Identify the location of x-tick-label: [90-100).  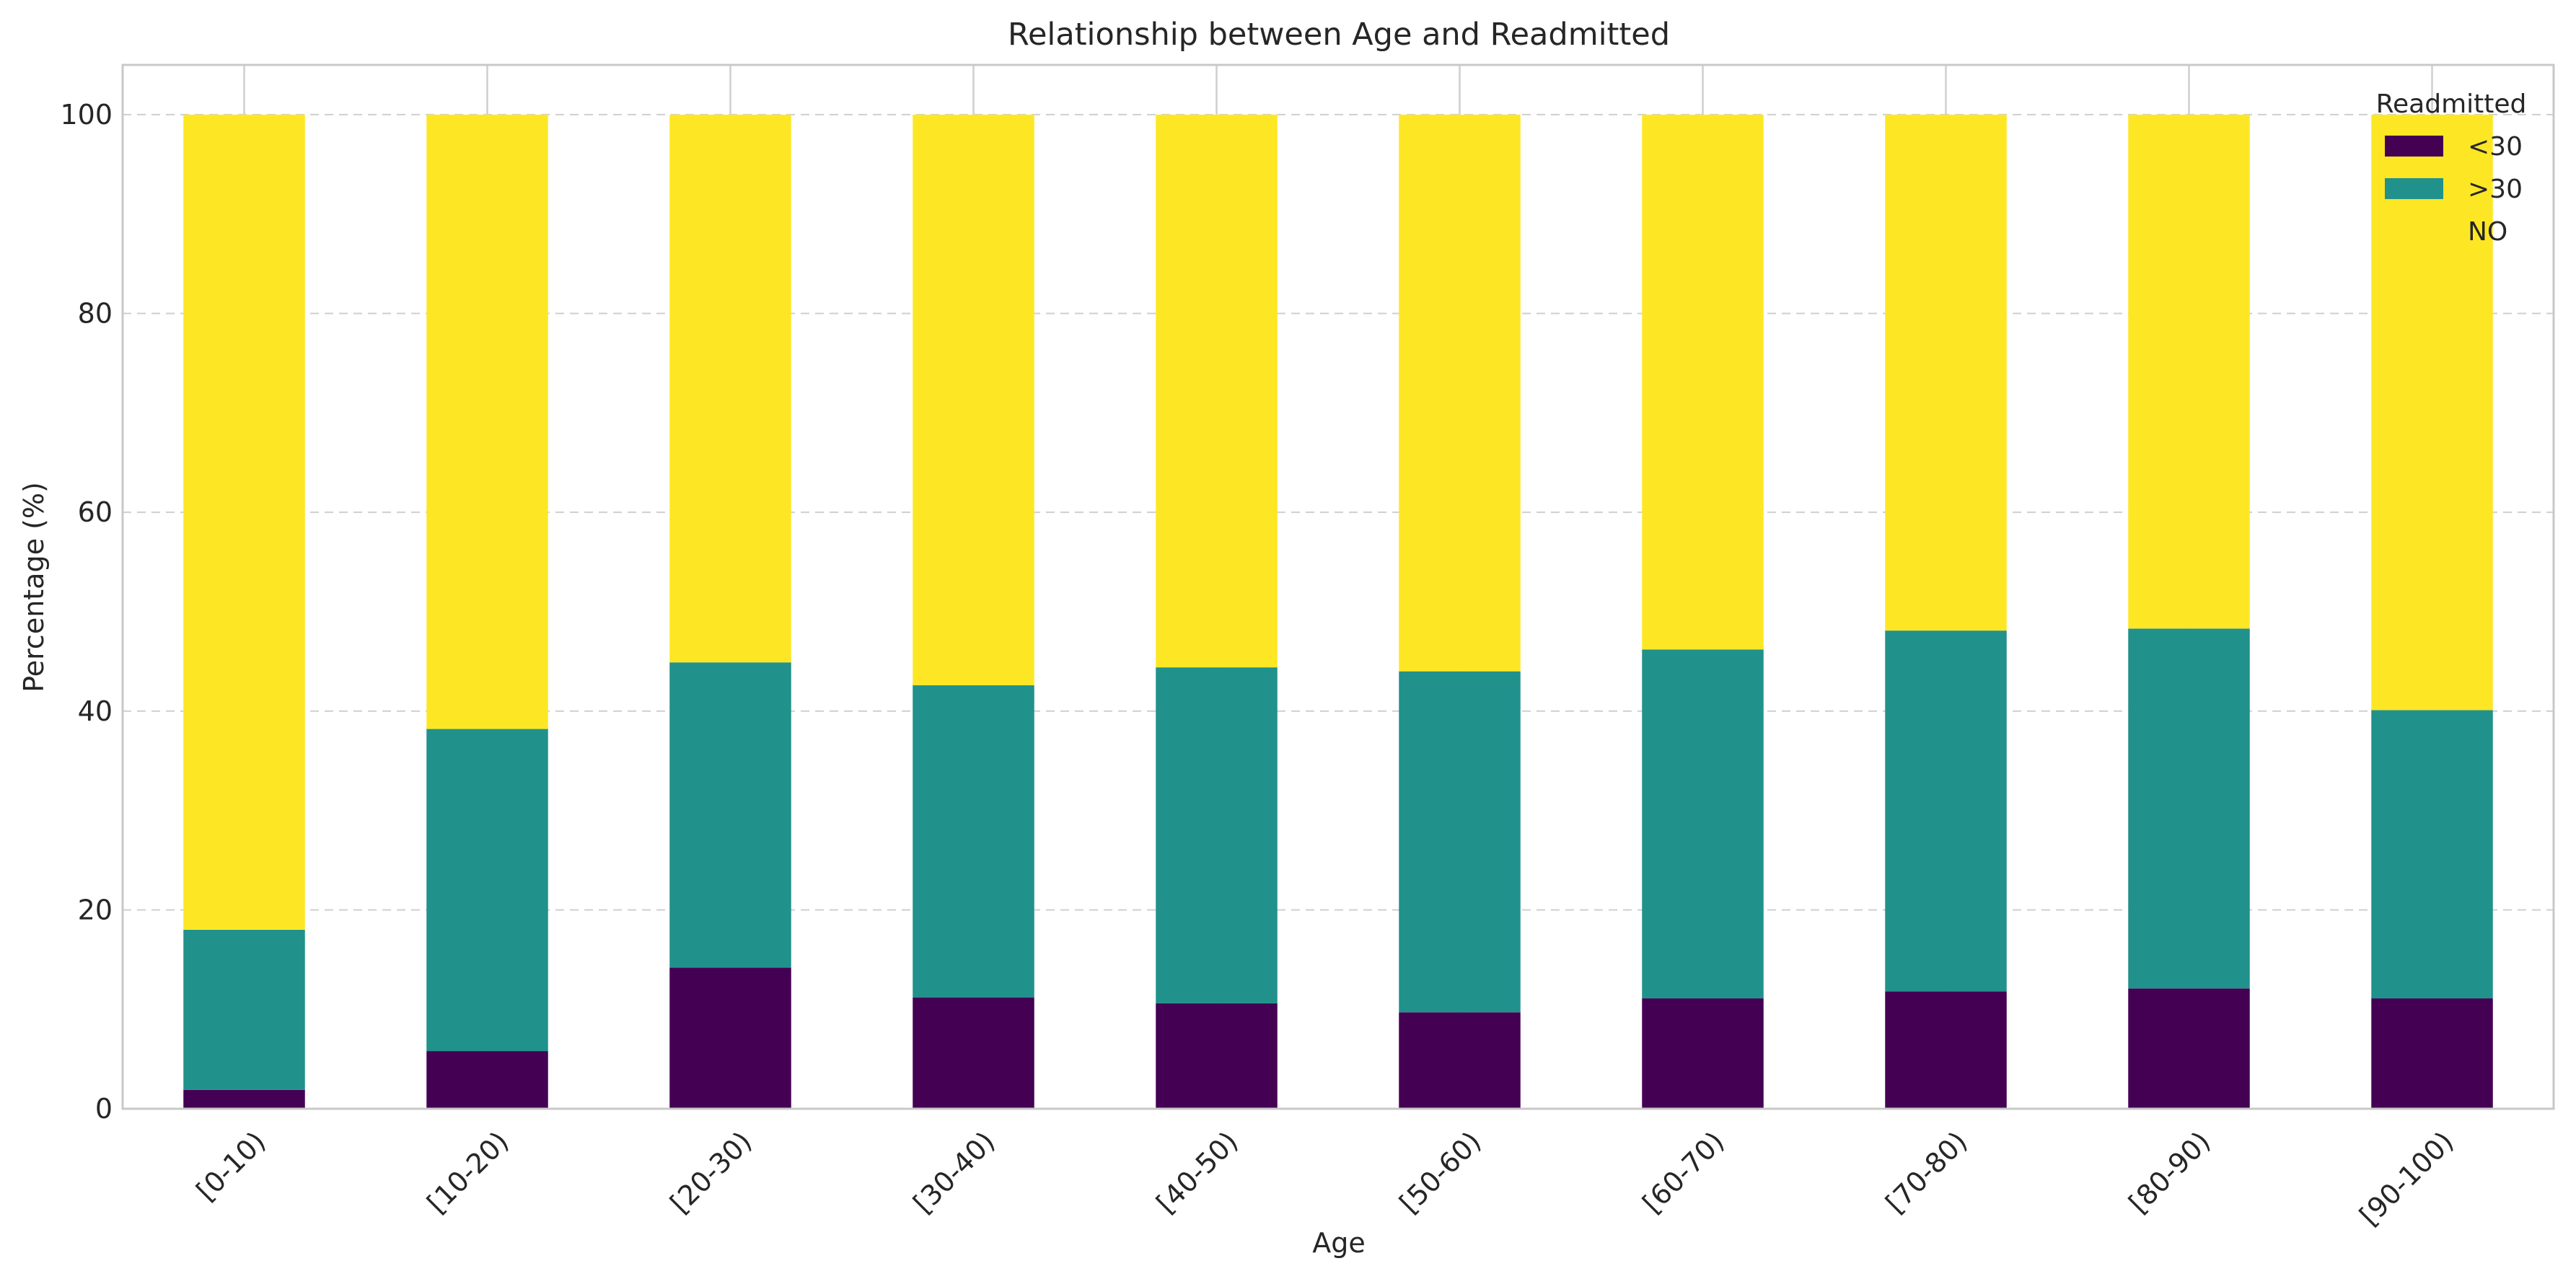
(2406, 1178).